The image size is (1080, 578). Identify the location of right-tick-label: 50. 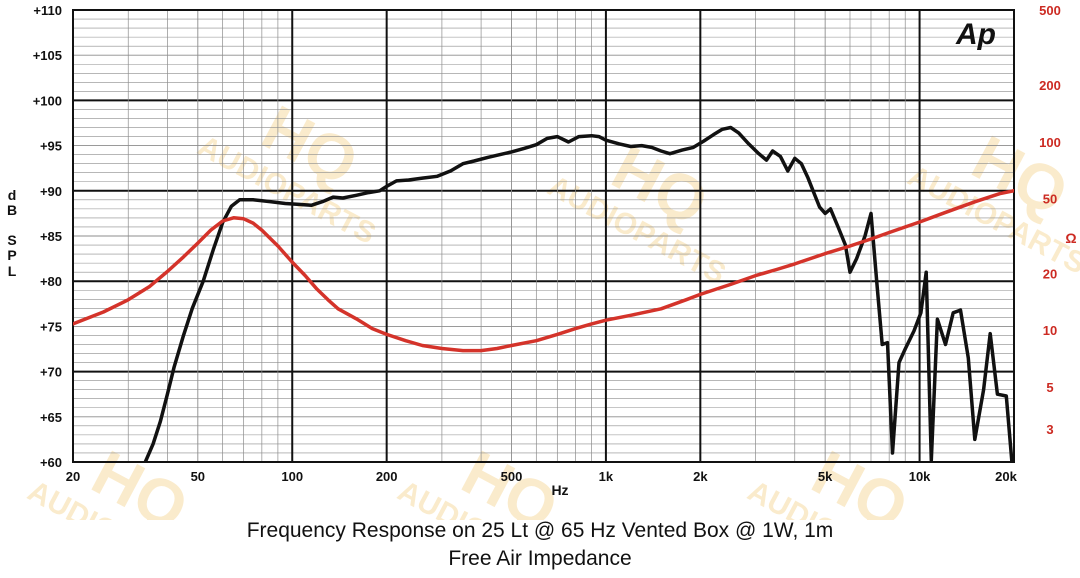
(1050, 198).